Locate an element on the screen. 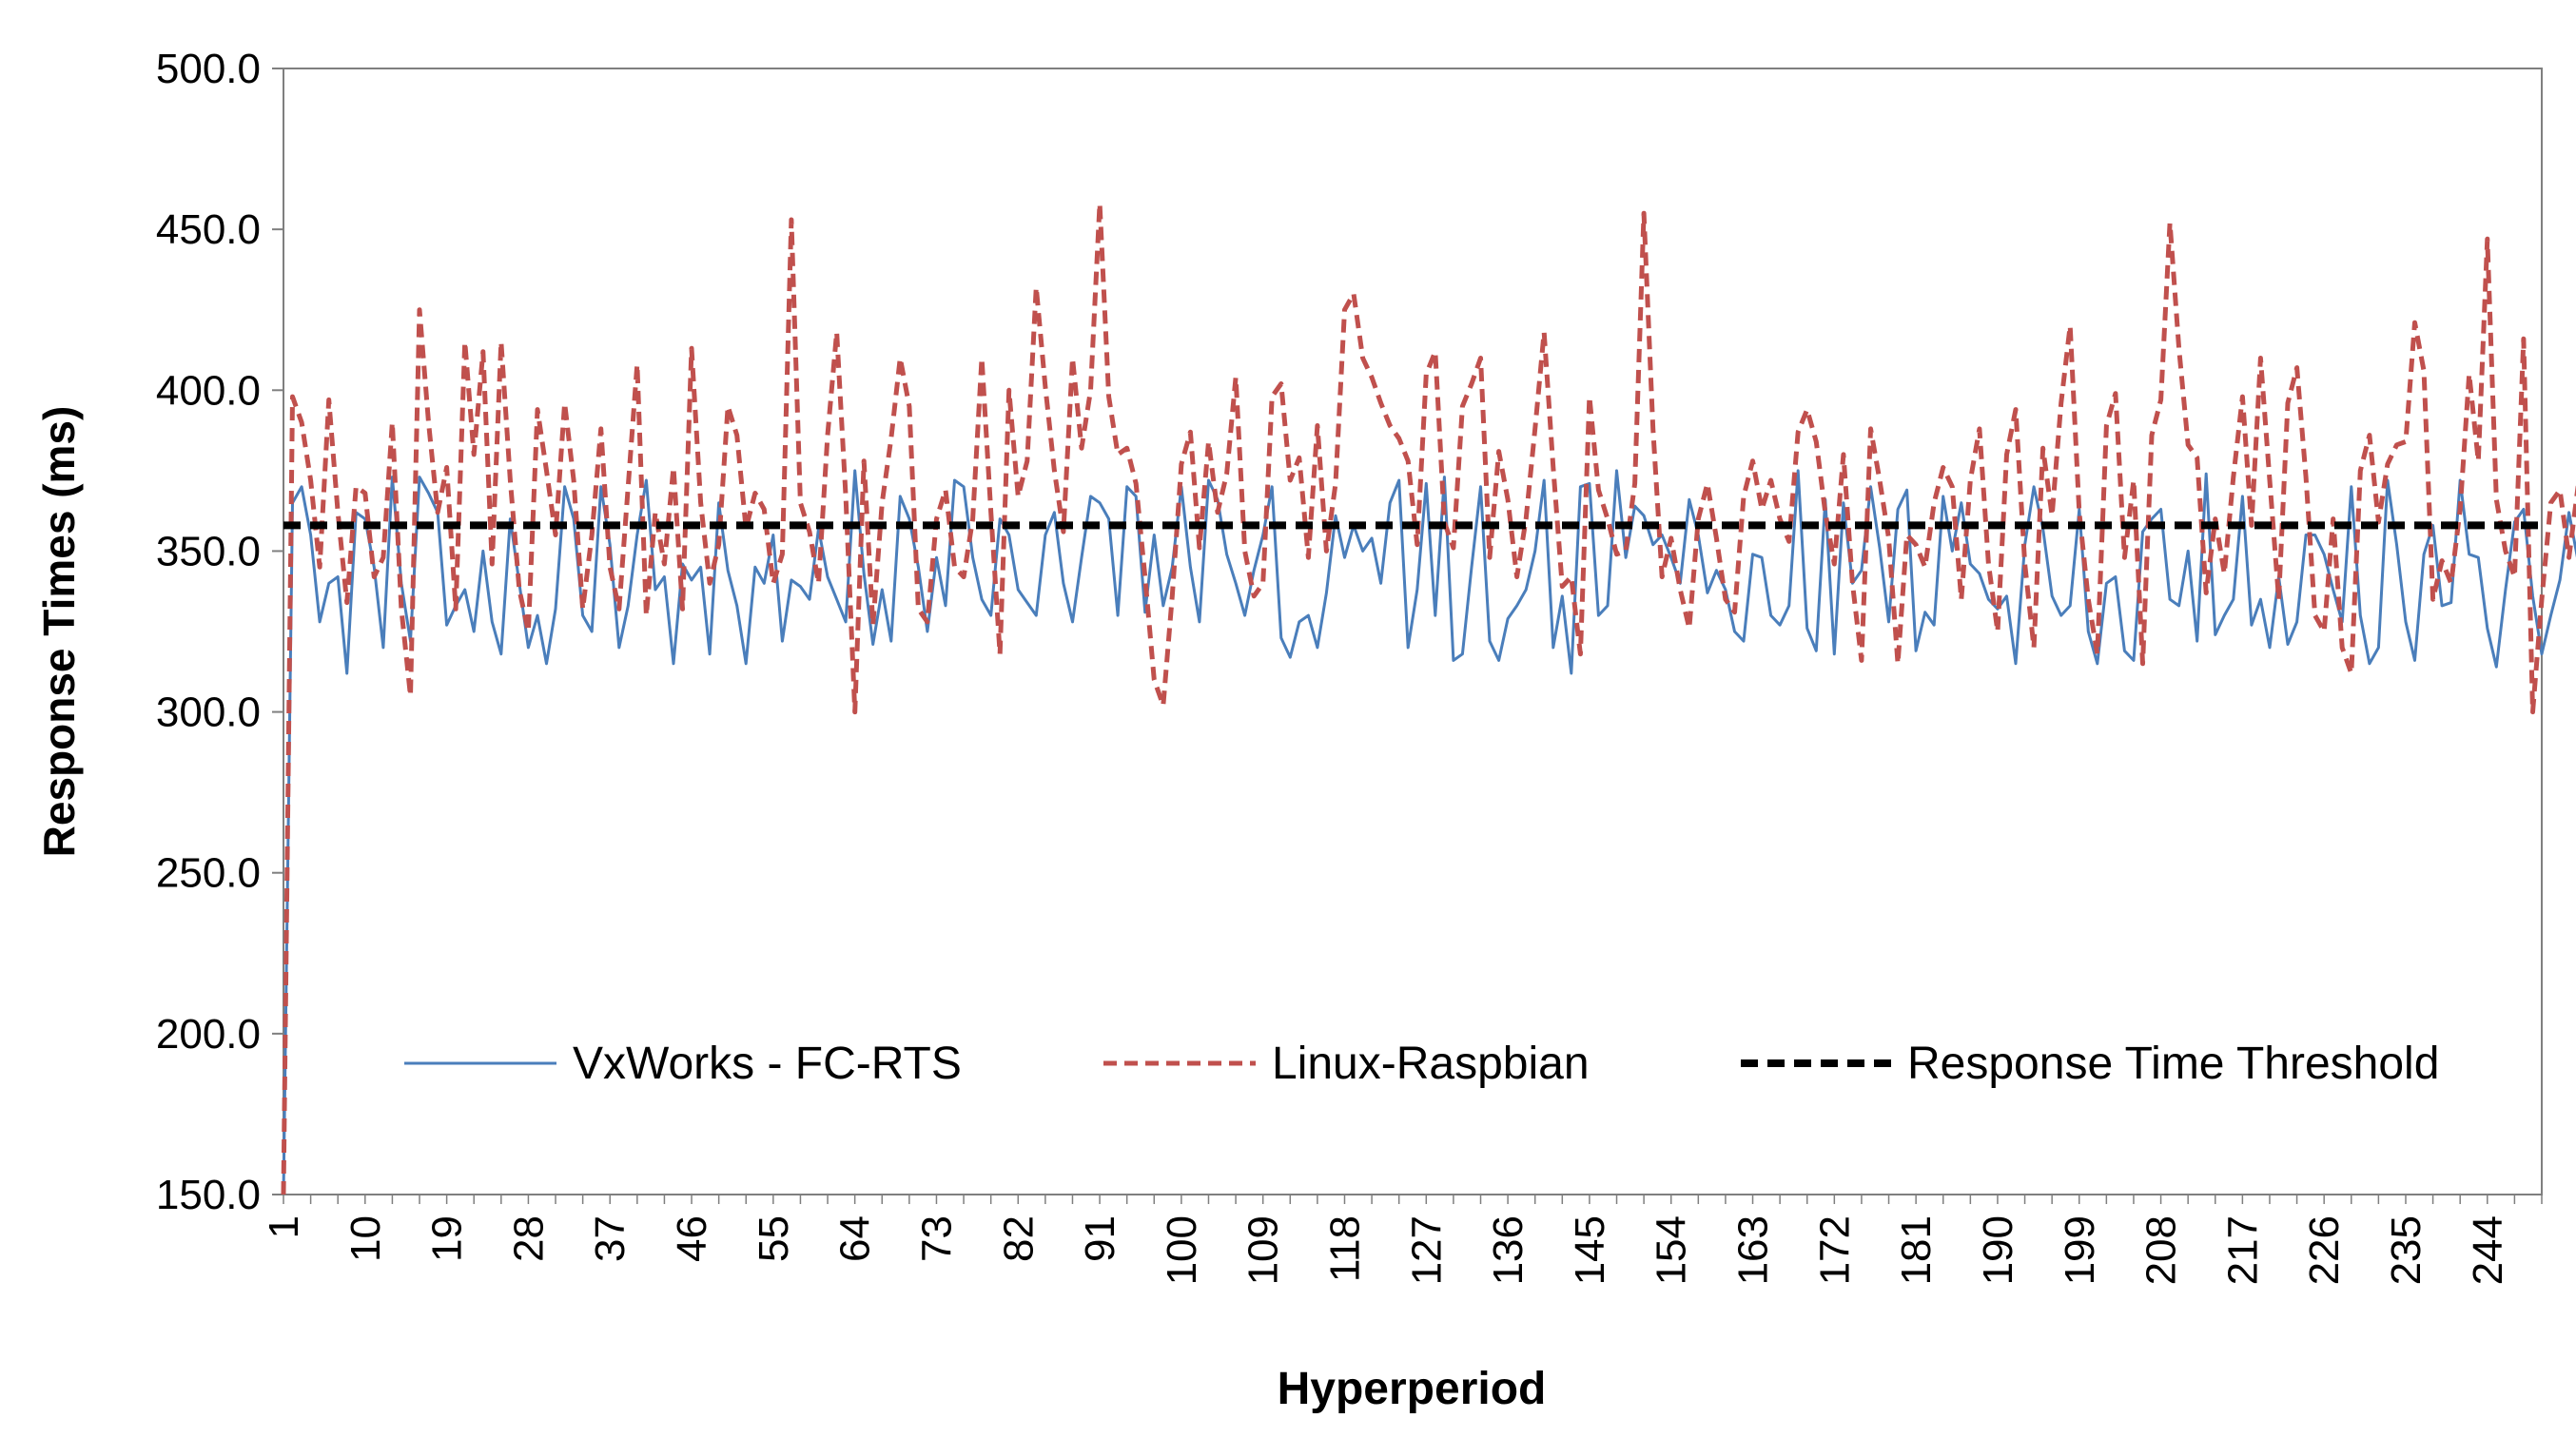  x-tick-label: 127 is located at coordinates (1427, 1250).